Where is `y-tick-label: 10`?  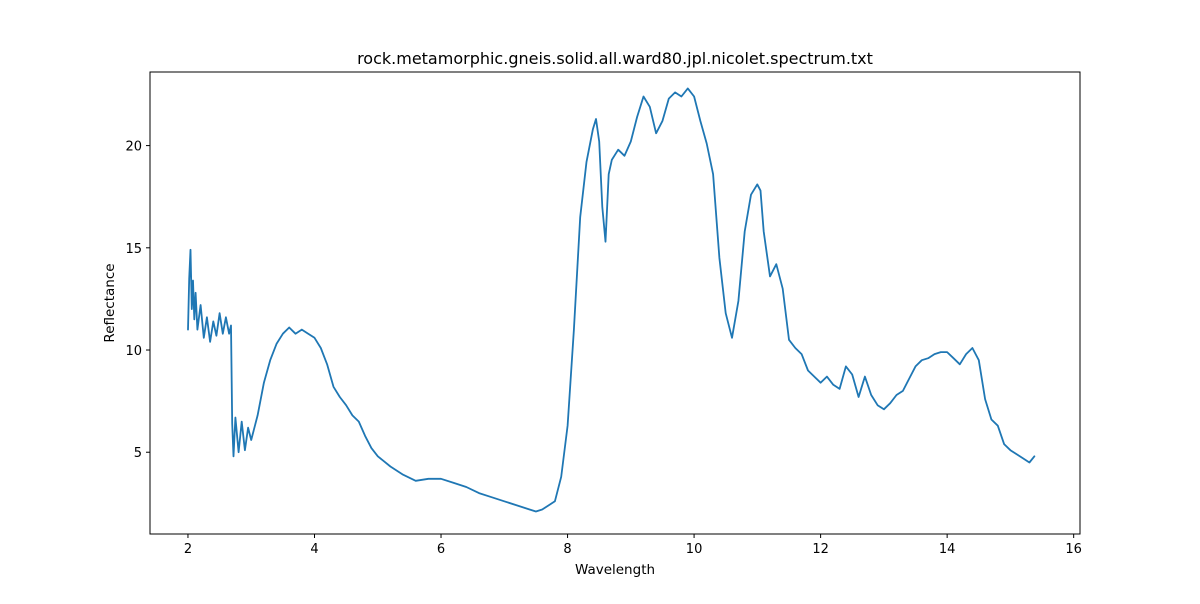 y-tick-label: 10 is located at coordinates (133, 351).